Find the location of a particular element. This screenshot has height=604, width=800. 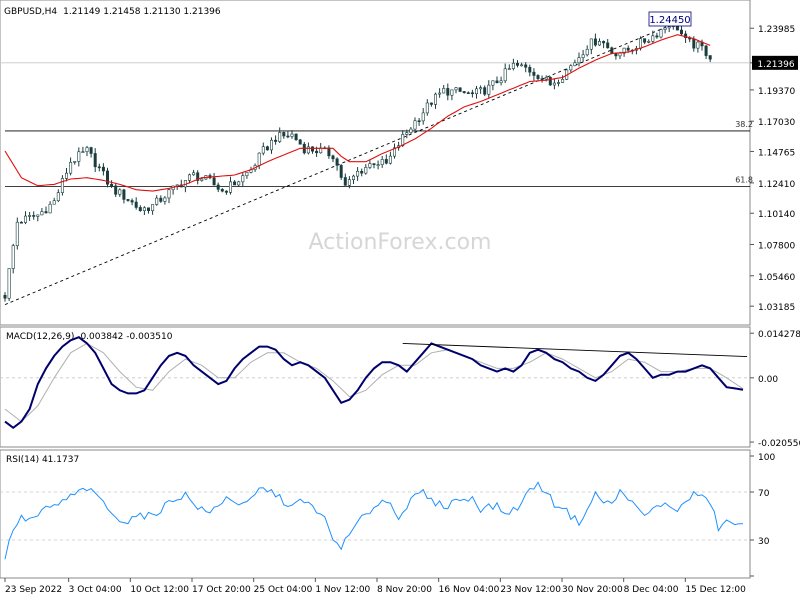

current-price-badge is located at coordinates (775, 62).